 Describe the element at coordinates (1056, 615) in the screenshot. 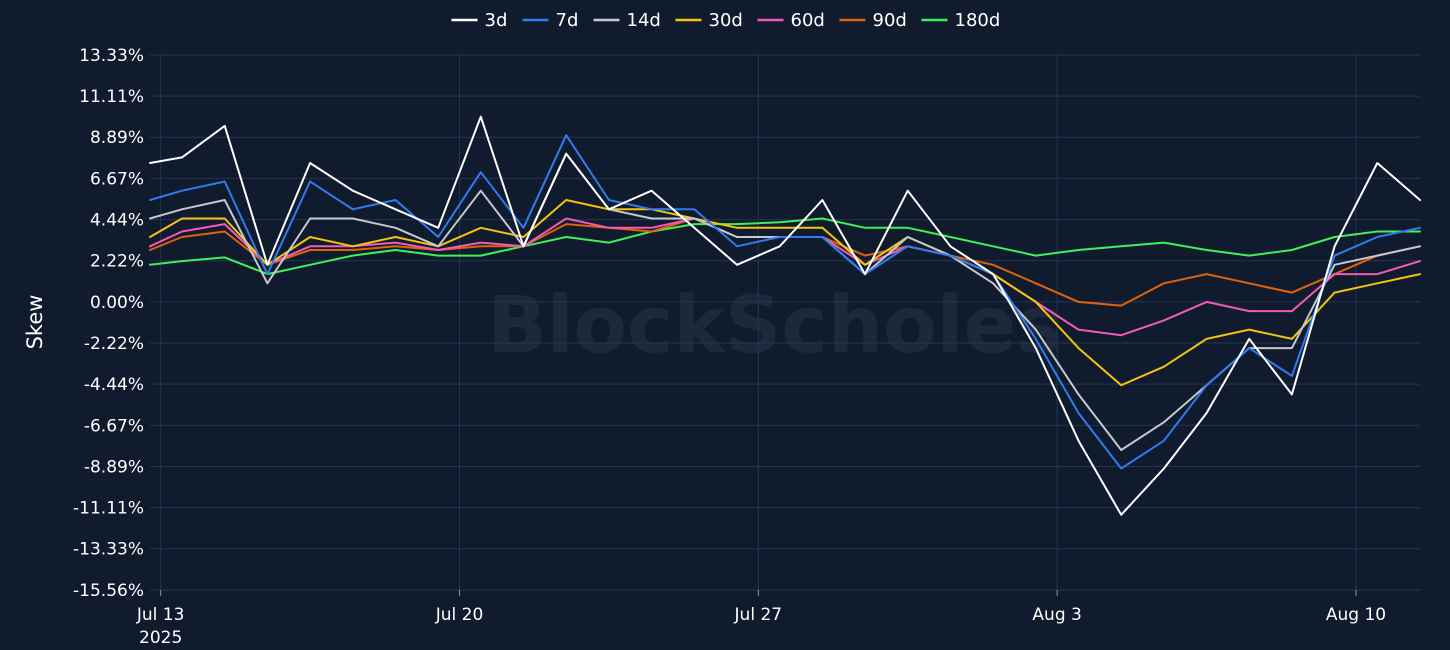

I see `x-tick-label: Aug 3` at that location.